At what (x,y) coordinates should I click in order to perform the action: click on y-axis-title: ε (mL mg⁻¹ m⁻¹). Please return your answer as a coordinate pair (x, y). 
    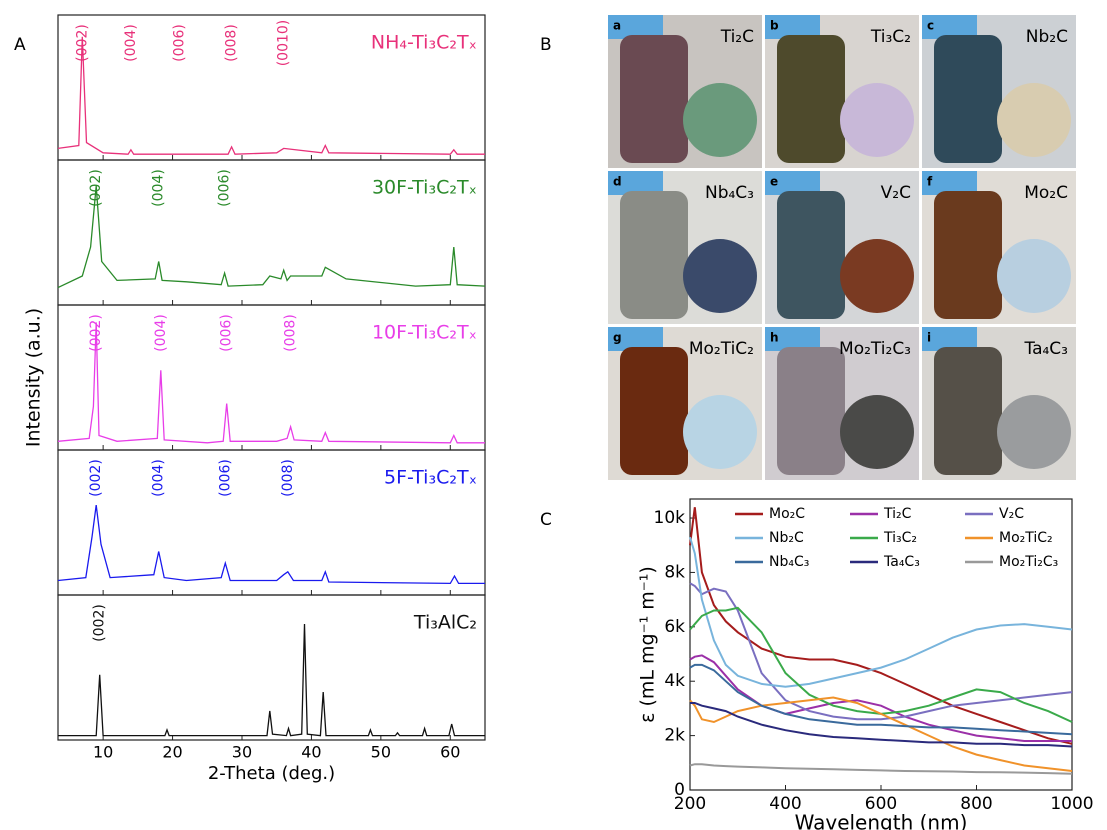
    Looking at the image, I should click on (648, 644).